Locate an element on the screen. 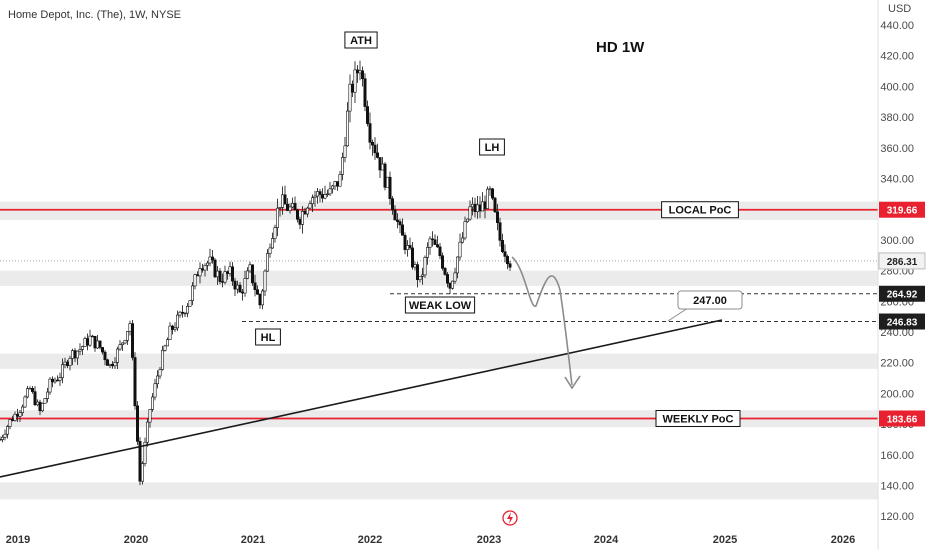 The image size is (932, 550). price-zone is located at coordinates (439, 361).